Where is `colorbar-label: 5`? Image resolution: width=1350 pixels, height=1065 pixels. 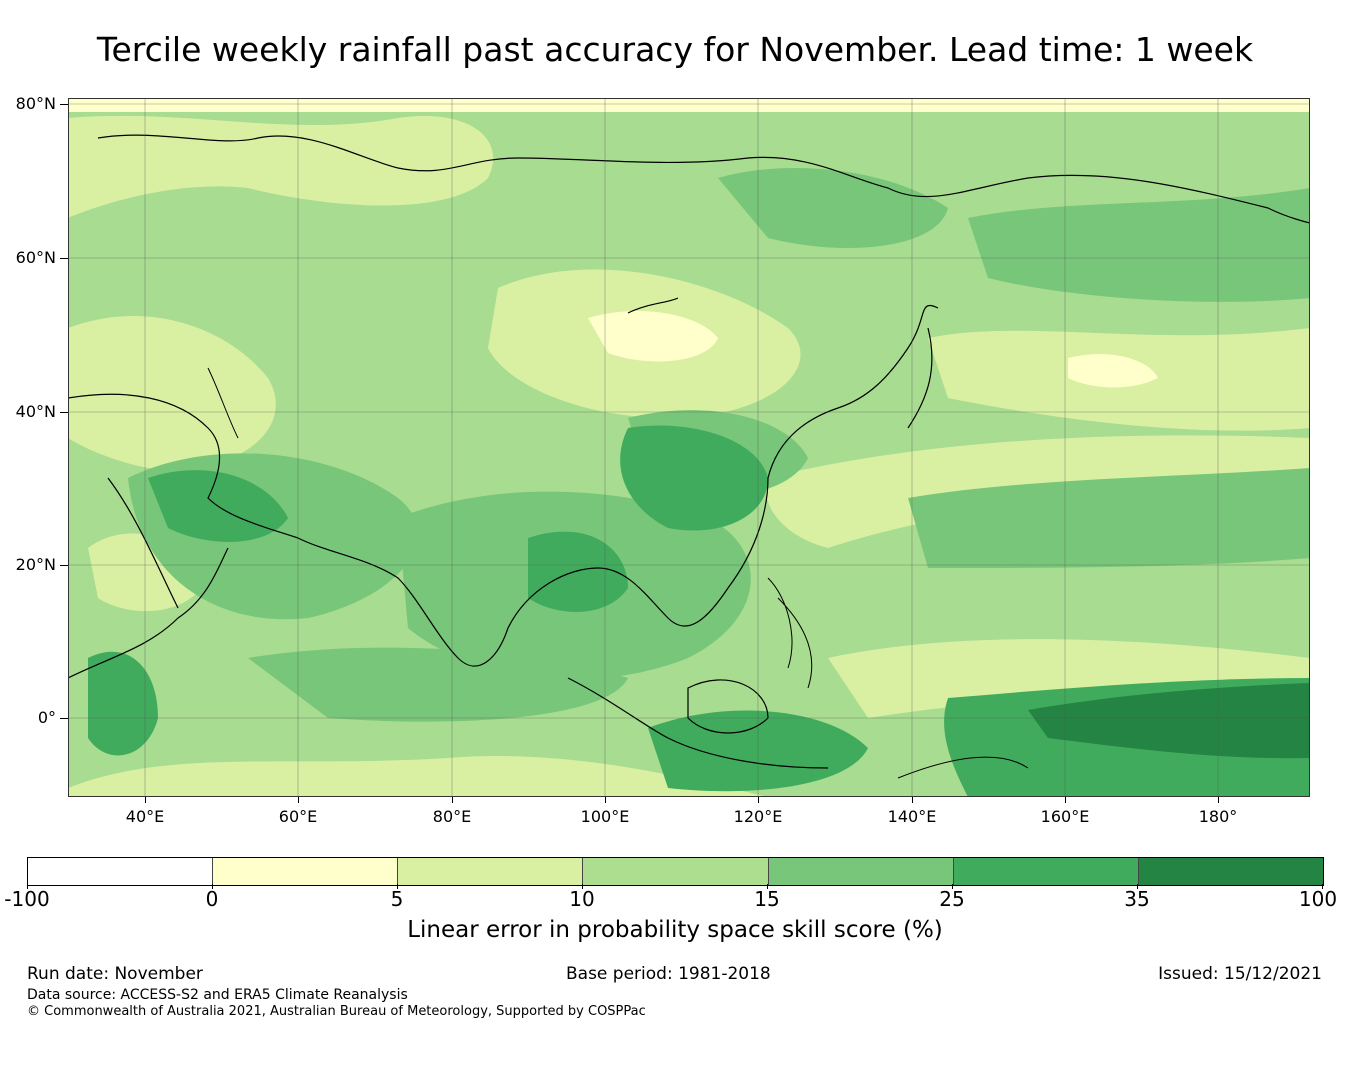 colorbar-label: 5 is located at coordinates (397, 899).